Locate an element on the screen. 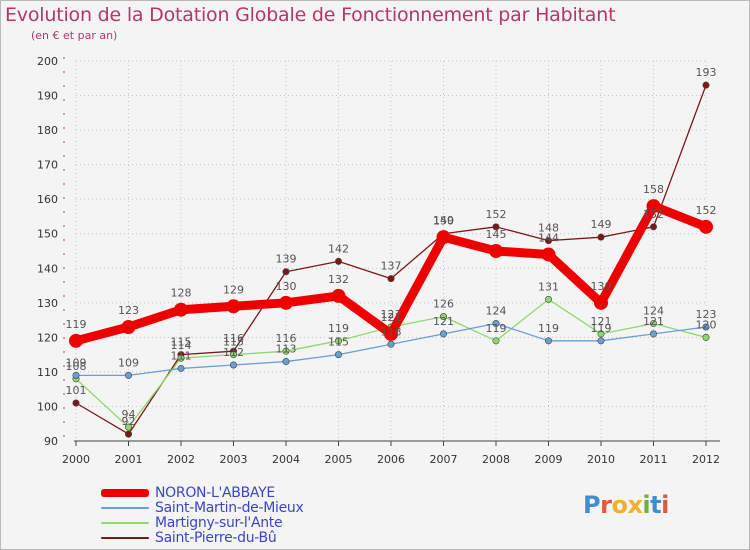  y-tick-label: 140 is located at coordinates (47, 268).